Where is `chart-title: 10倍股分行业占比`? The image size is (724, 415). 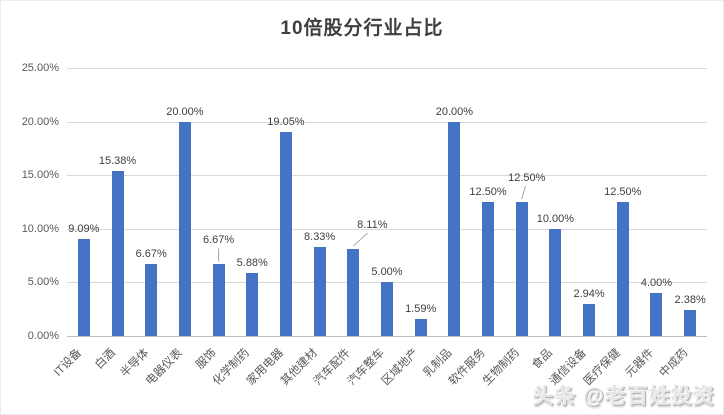
chart-title: 10倍股分行业占比 is located at coordinates (362, 28).